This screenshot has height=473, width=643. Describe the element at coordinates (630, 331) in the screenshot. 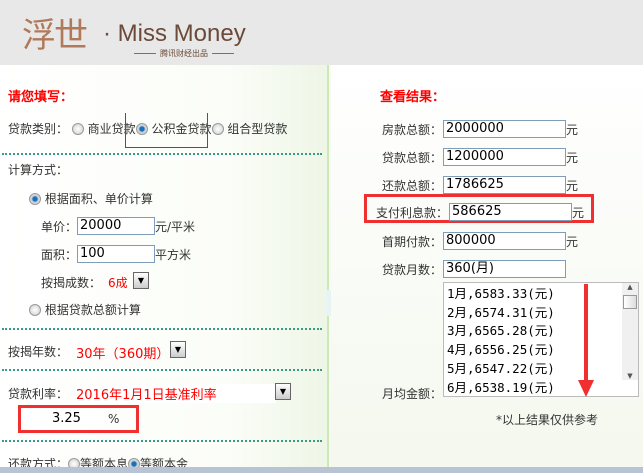

I see `scrollbar: ▲ ▼` at that location.